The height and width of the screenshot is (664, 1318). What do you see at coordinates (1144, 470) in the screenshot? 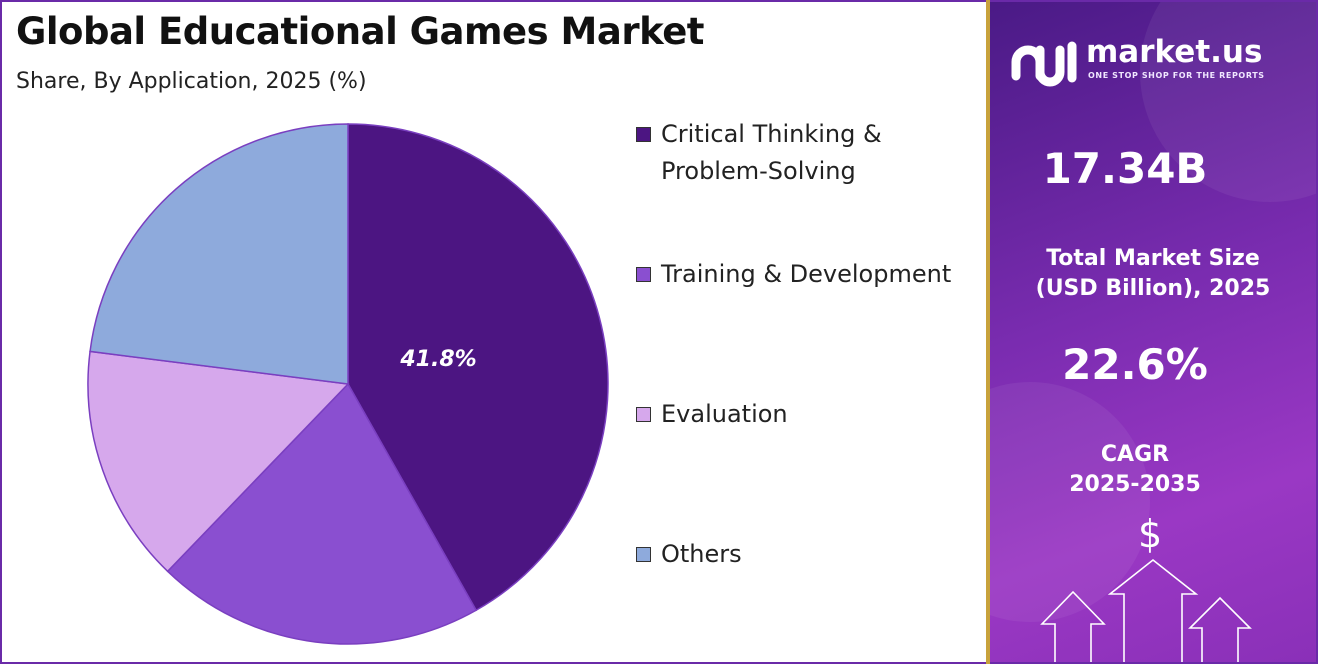
I see `cagr-label: CAGR 2025-2035` at bounding box center [1144, 470].